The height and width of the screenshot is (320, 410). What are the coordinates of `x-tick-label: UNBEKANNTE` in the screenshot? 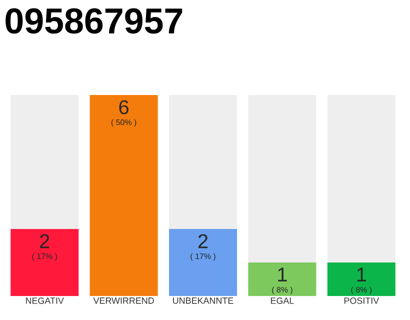 It's located at (203, 301).